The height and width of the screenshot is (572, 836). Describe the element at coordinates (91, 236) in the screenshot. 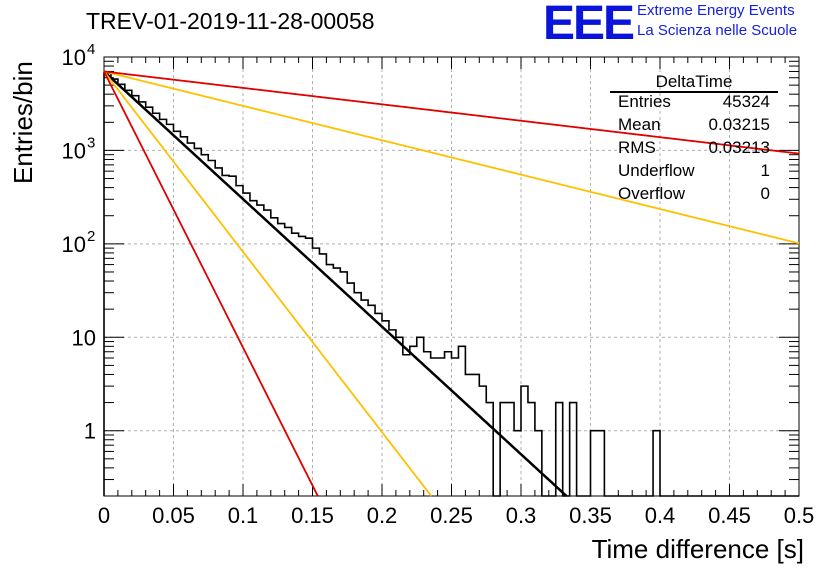

I see `y-tick-exponent: 2` at that location.